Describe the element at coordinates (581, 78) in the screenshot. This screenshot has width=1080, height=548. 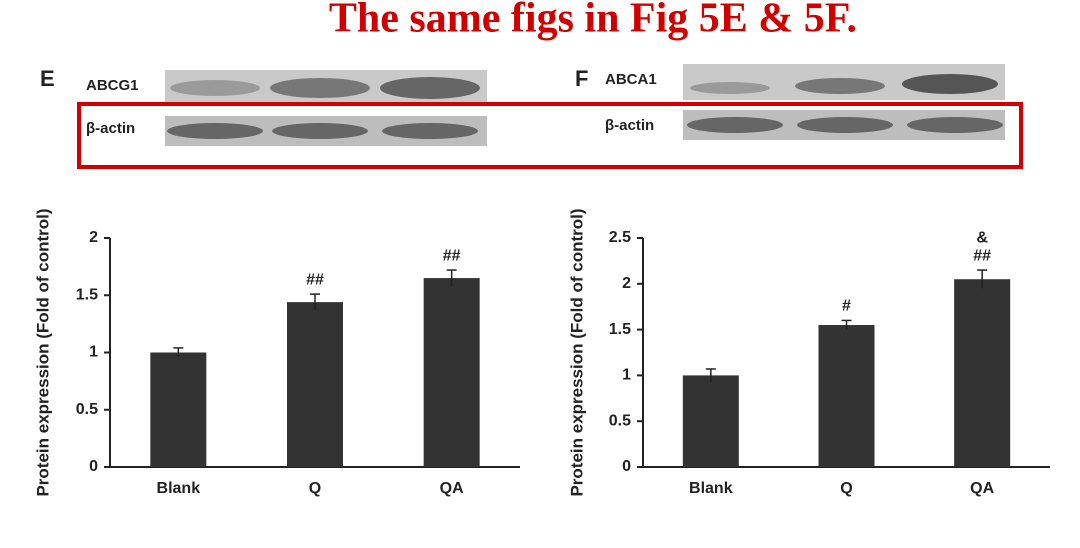
I see `panel-letter: F` at that location.